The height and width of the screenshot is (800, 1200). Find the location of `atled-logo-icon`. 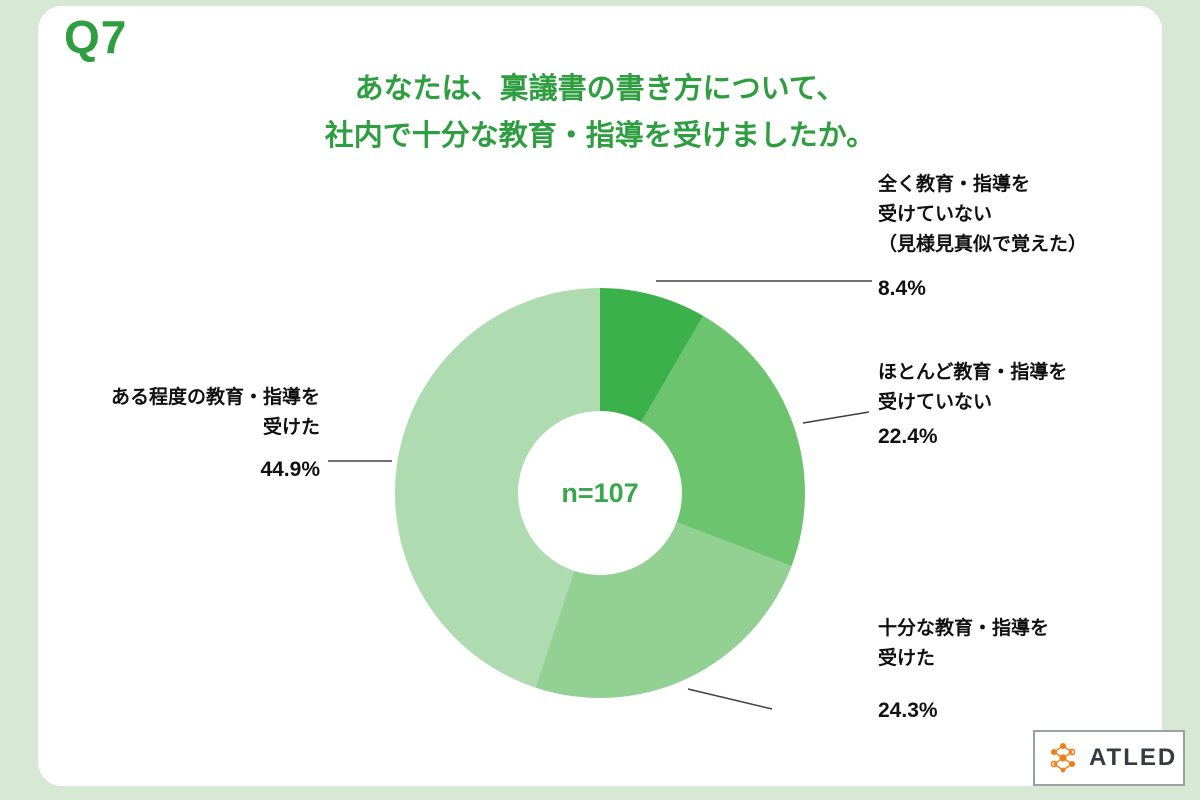

atled-logo-icon is located at coordinates (1063, 758).